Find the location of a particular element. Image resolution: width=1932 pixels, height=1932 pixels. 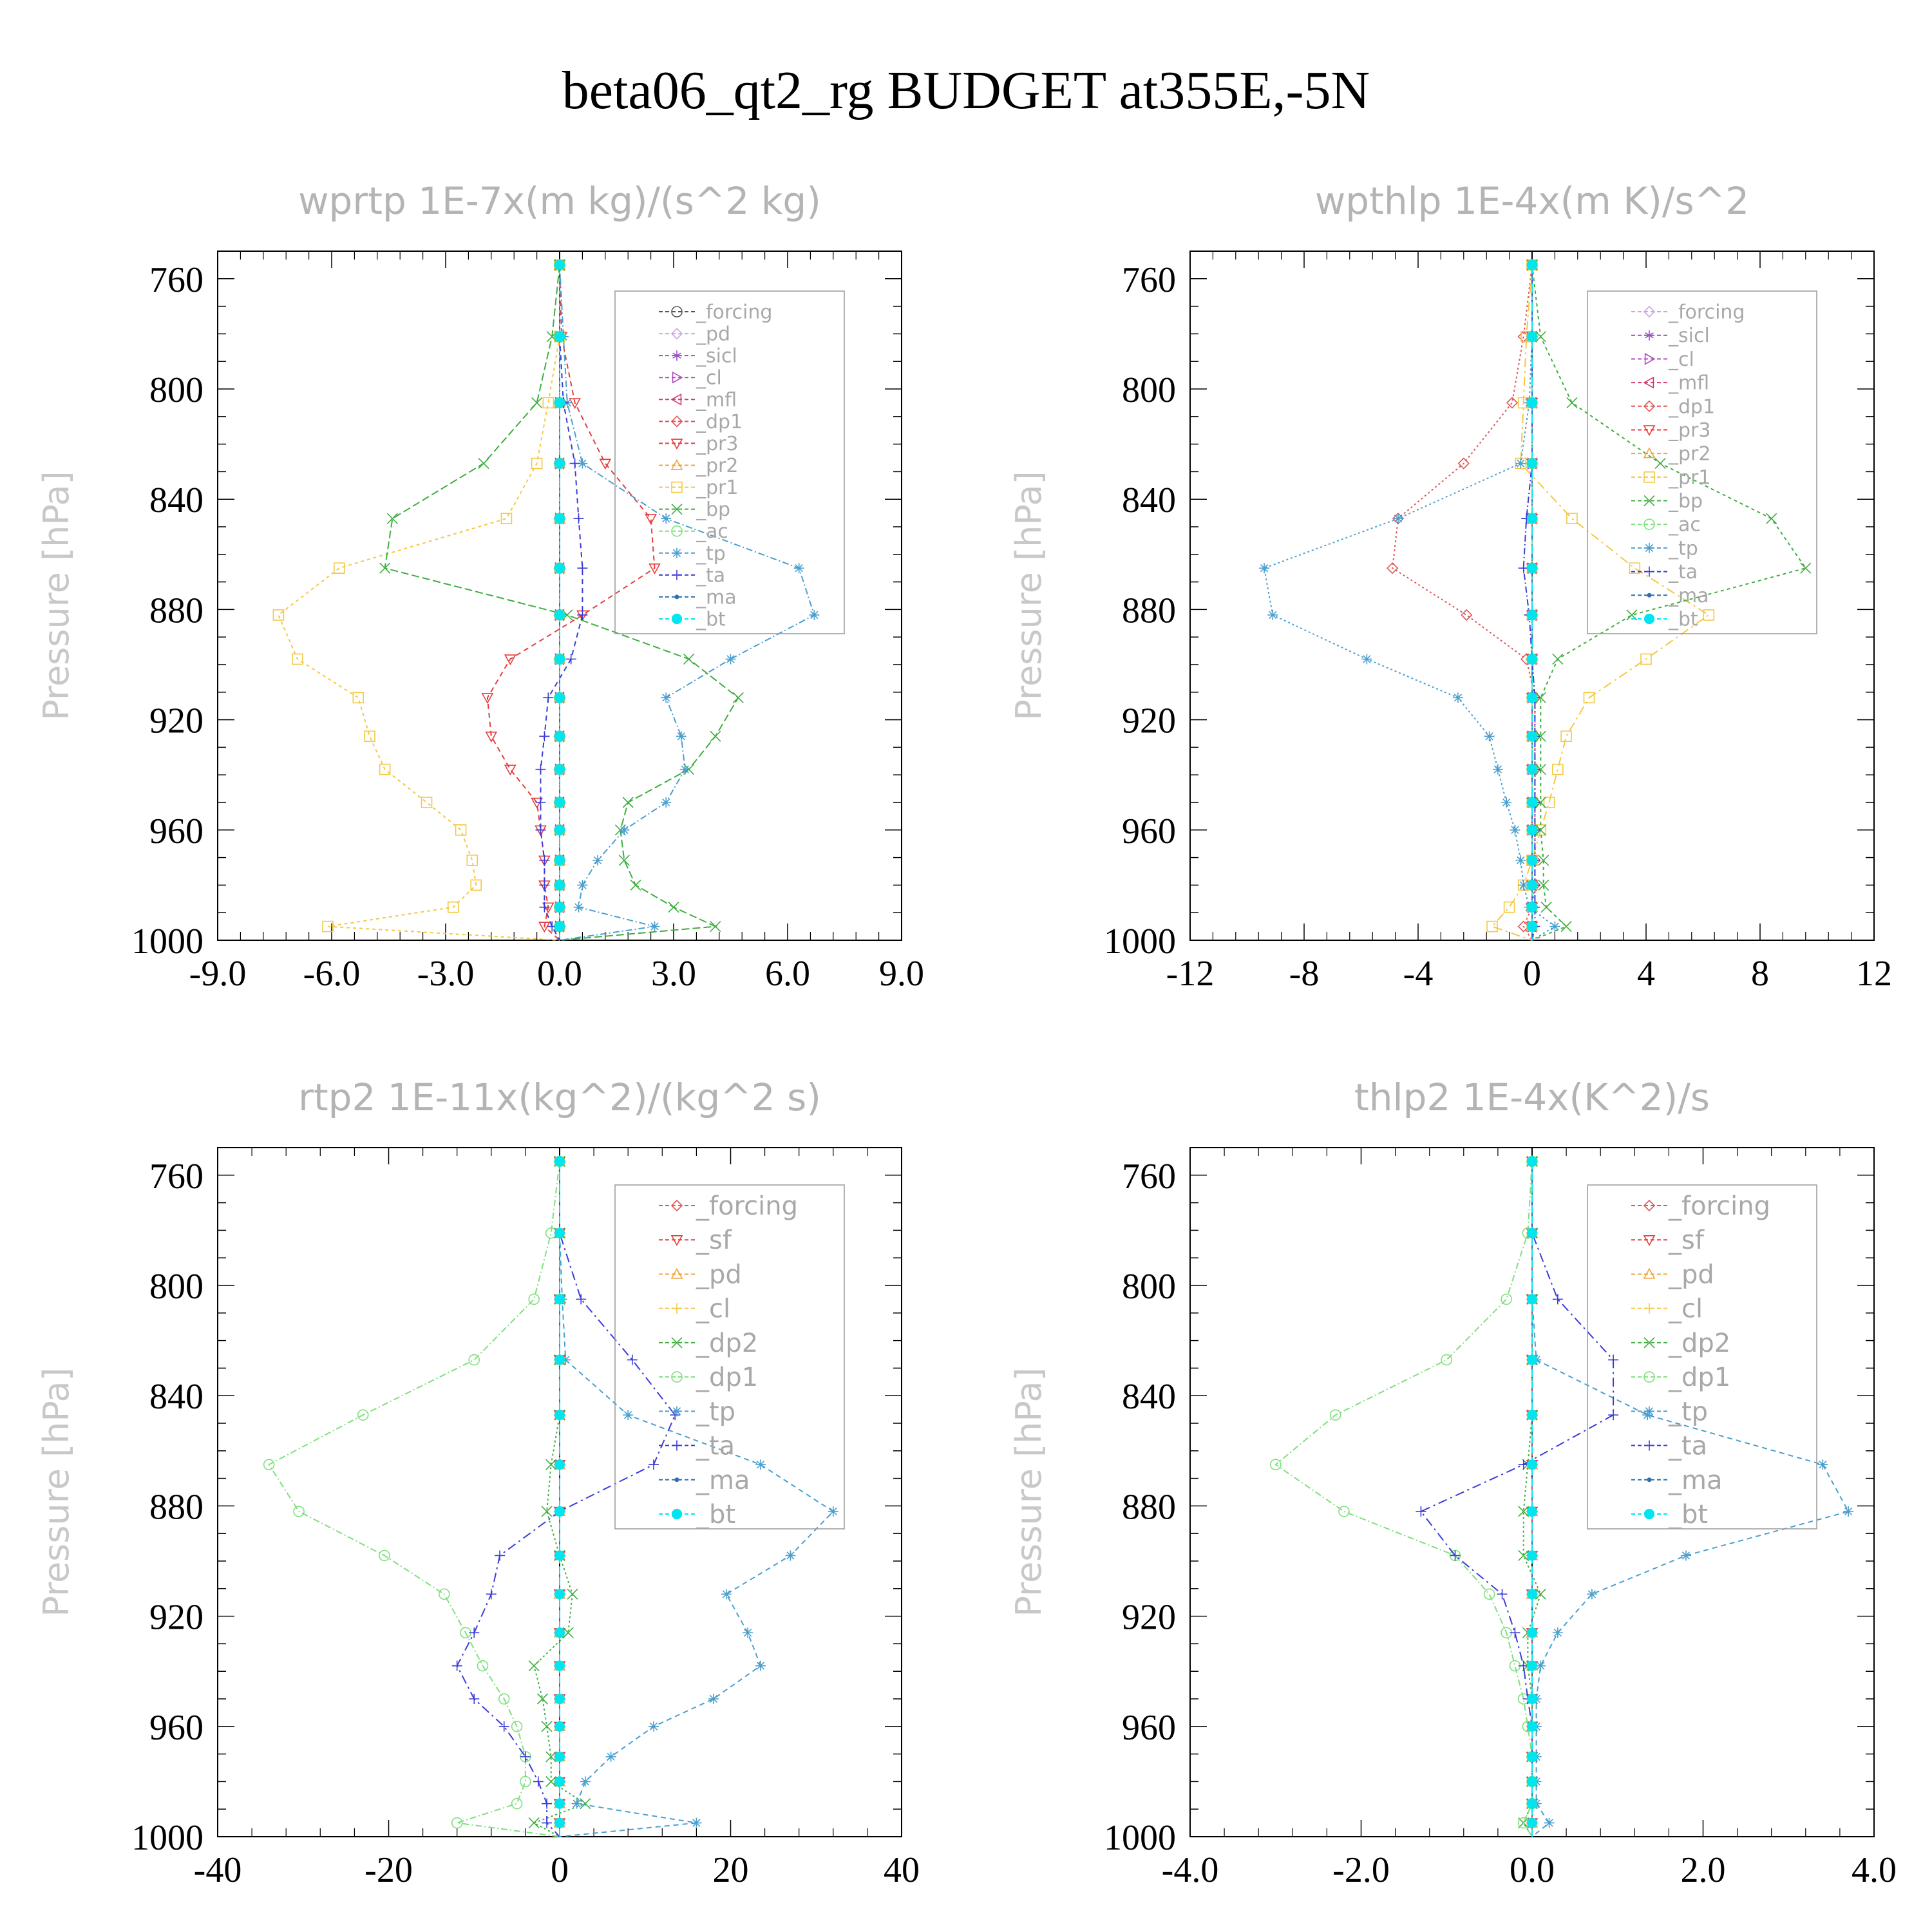

x-tick-label: 9.0 is located at coordinates (902, 974).